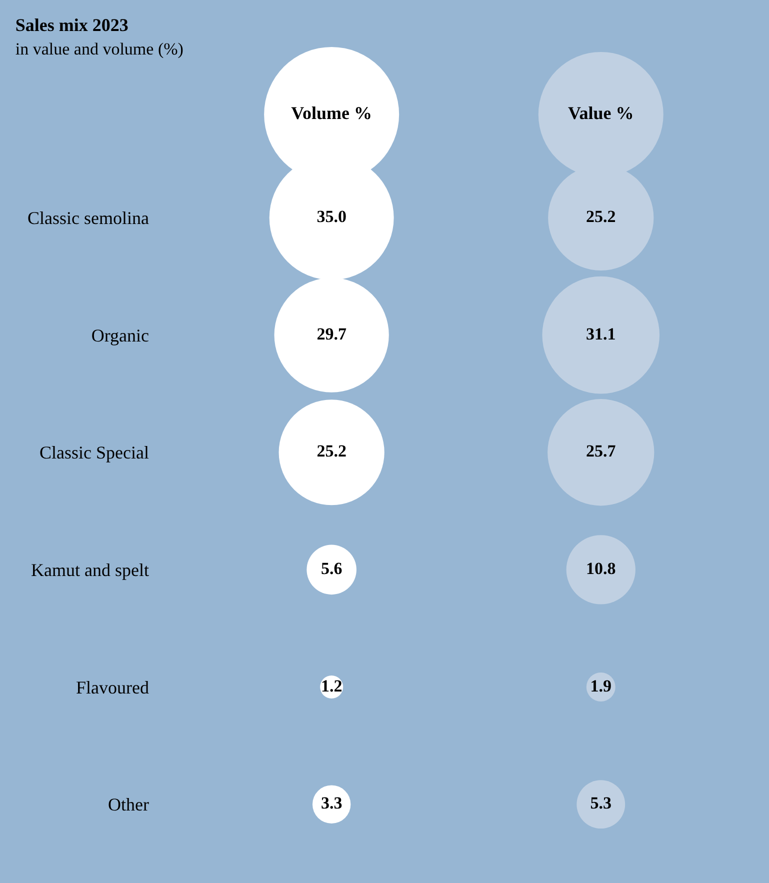  I want to click on data-label: 1.9, so click(601, 686).